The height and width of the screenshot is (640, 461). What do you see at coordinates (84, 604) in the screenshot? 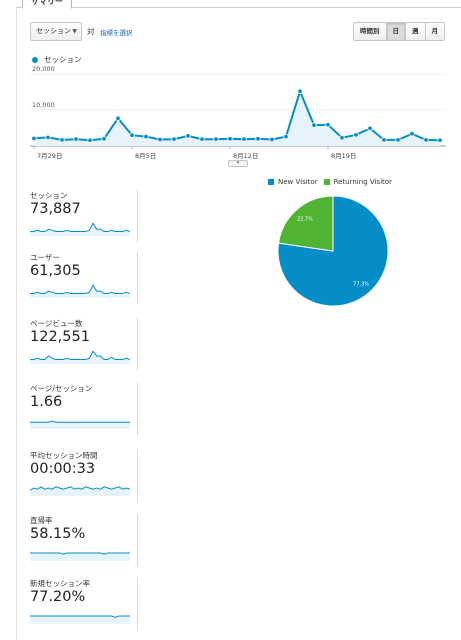
I see `metric-block: 新規セッション率 77.20%` at bounding box center [84, 604].